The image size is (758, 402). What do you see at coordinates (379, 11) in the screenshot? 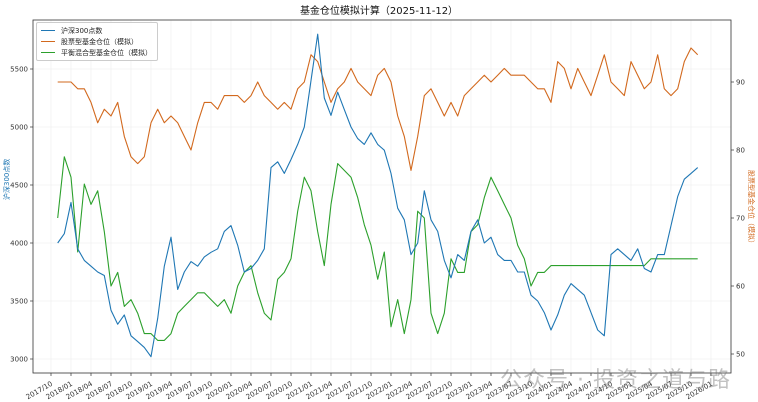
I see `chart-title: 基金仓位模拟计算（2025-11-12）` at bounding box center [379, 11].